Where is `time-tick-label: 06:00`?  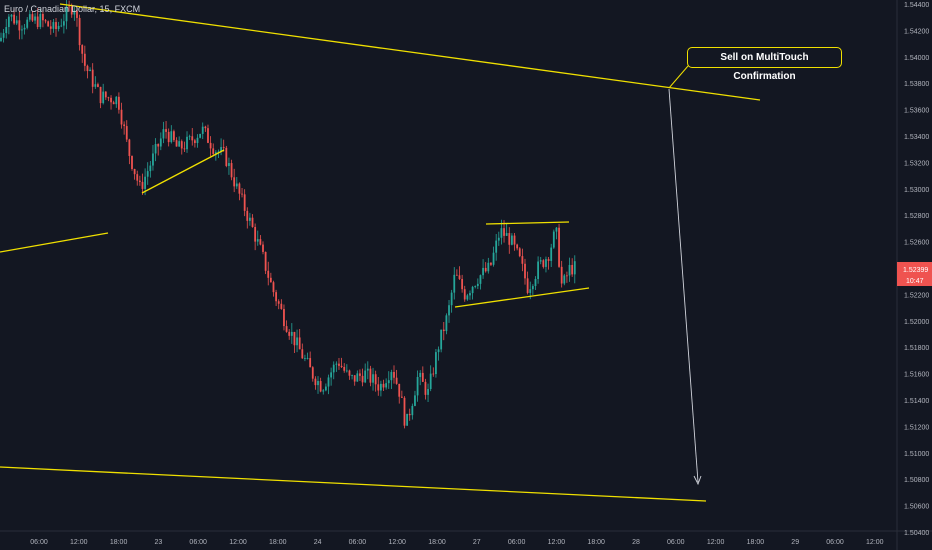 time-tick-label: 06:00 is located at coordinates (198, 542).